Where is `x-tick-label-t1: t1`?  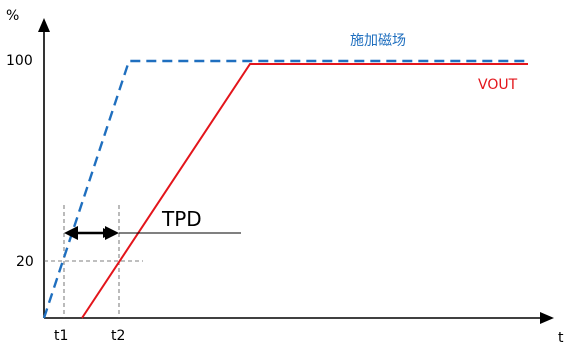 x-tick-label-t1: t1 is located at coordinates (61, 336).